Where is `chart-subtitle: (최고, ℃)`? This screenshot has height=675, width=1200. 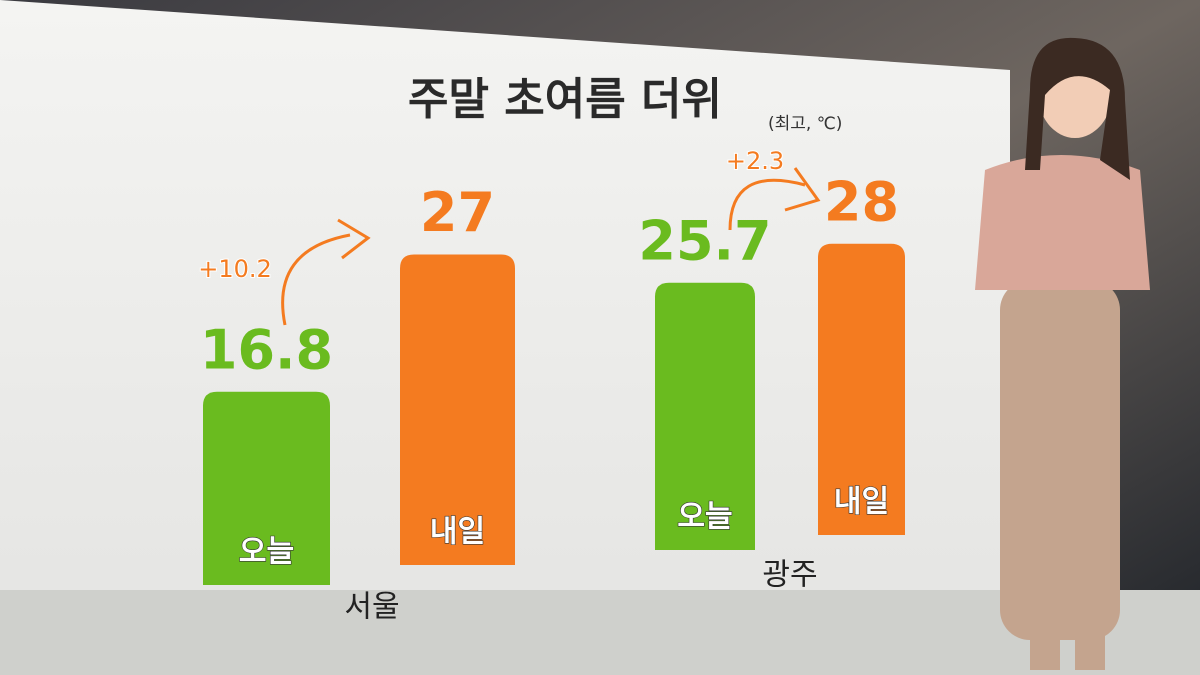
chart-subtitle: (최고, ℃) is located at coordinates (805, 124).